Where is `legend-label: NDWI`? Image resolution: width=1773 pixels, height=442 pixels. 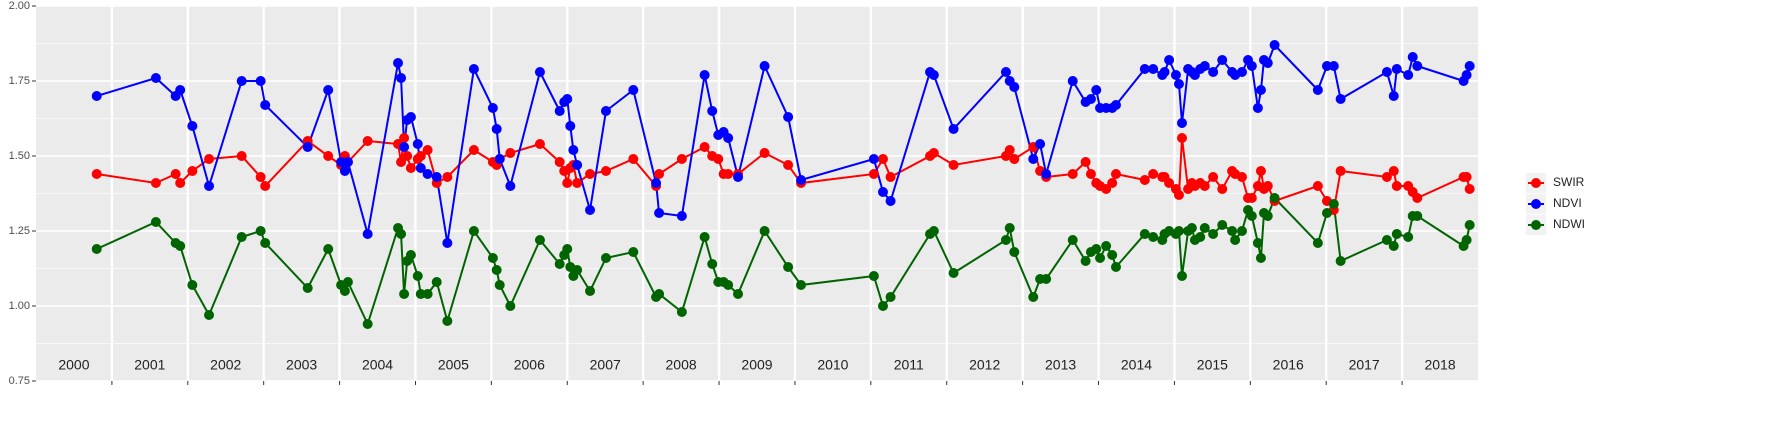 legend-label: NDWI is located at coordinates (1569, 224).